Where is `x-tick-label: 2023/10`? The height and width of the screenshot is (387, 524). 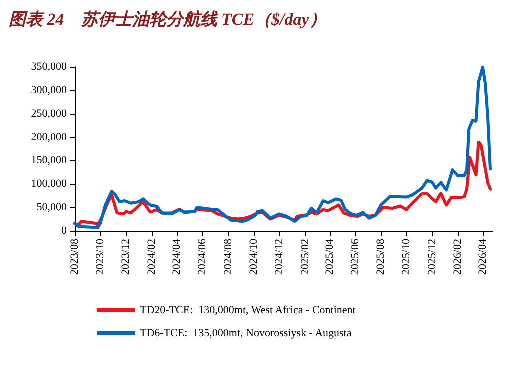 x-tick-label: 2023/10 is located at coordinates (100, 257).